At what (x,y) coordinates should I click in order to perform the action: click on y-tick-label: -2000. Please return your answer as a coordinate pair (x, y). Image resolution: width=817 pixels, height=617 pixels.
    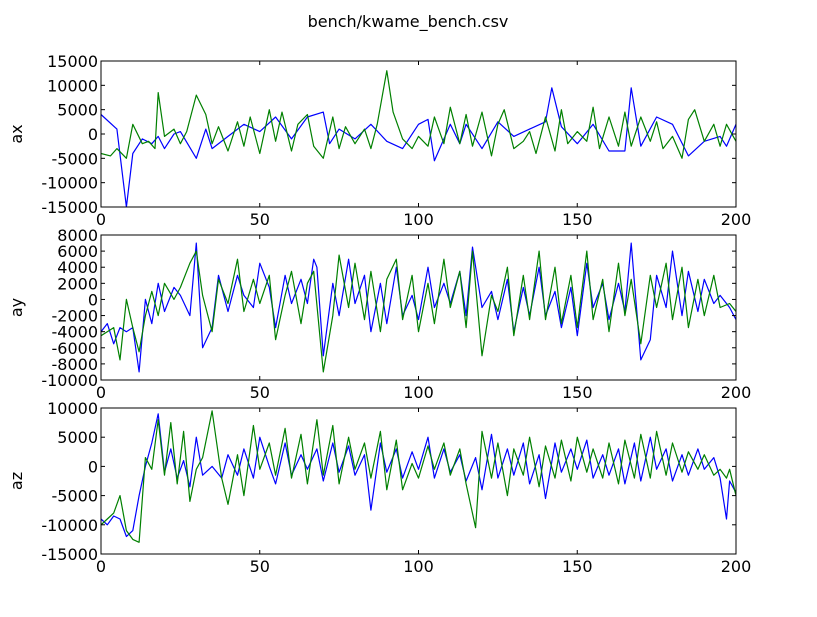
    Looking at the image, I should click on (75, 316).